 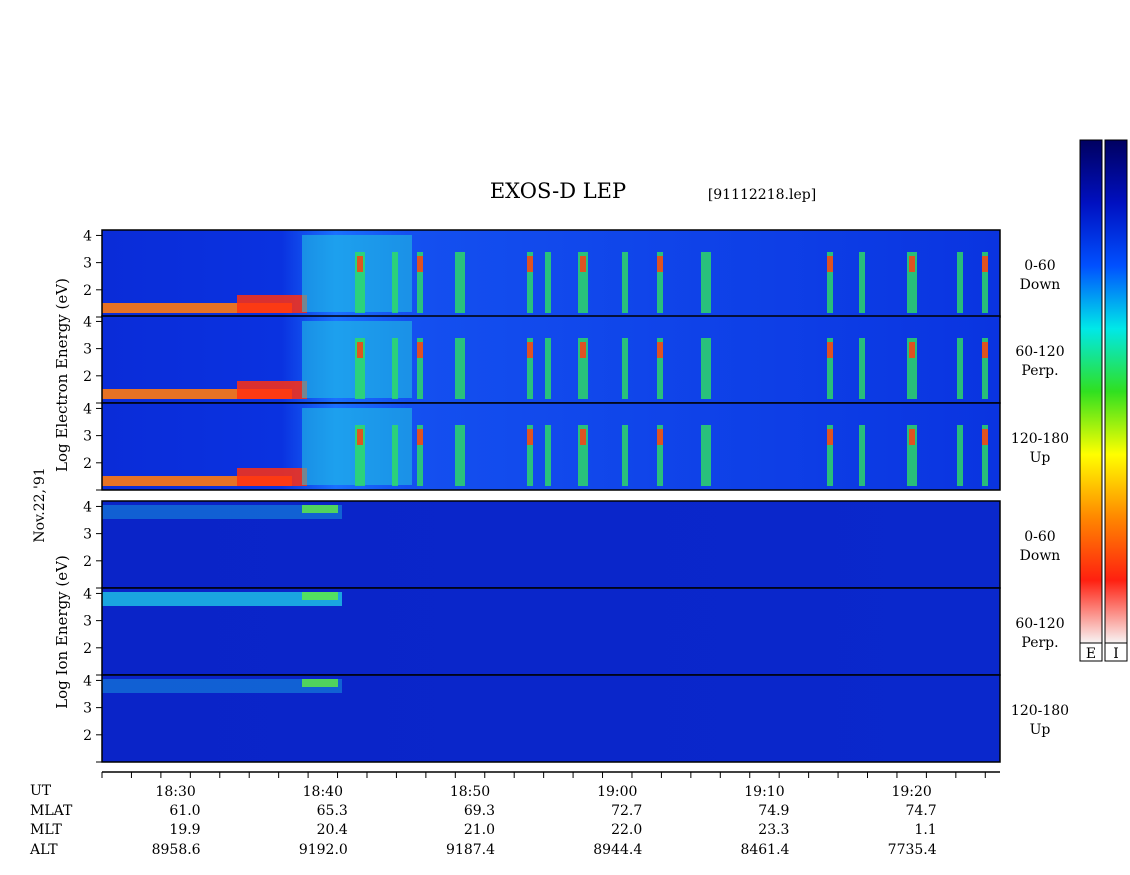 What do you see at coordinates (1040, 439) in the screenshot?
I see `panel-pitch-label: 120-180` at bounding box center [1040, 439].